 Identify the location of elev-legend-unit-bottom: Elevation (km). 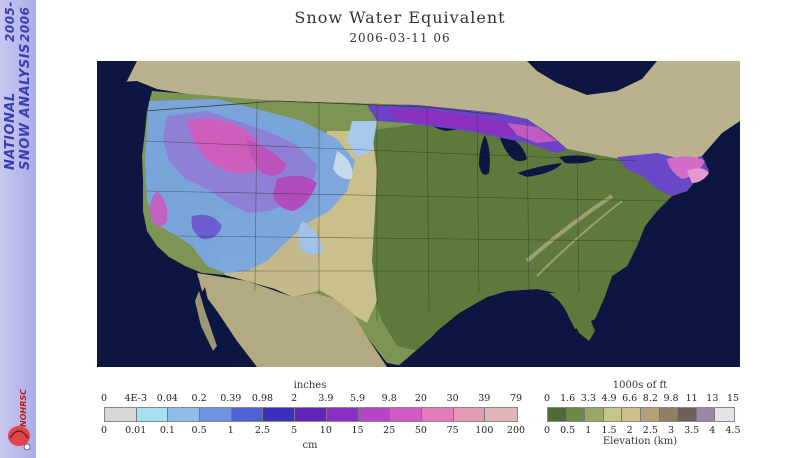
(640, 441).